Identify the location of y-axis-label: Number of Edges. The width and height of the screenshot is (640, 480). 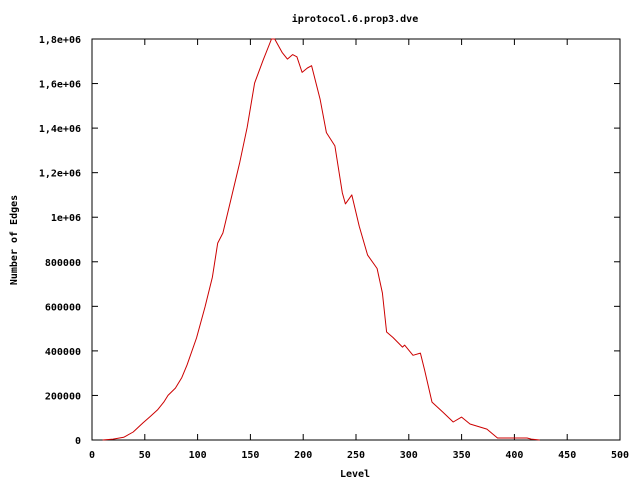
(14, 240).